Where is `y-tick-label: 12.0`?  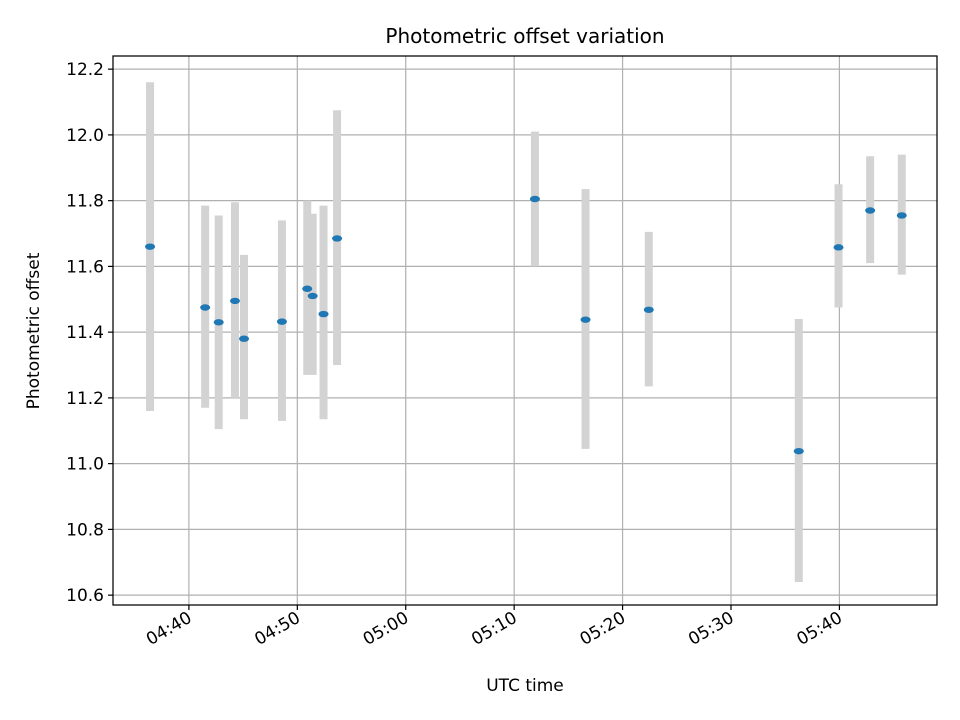 y-tick-label: 12.0 is located at coordinates (85, 136).